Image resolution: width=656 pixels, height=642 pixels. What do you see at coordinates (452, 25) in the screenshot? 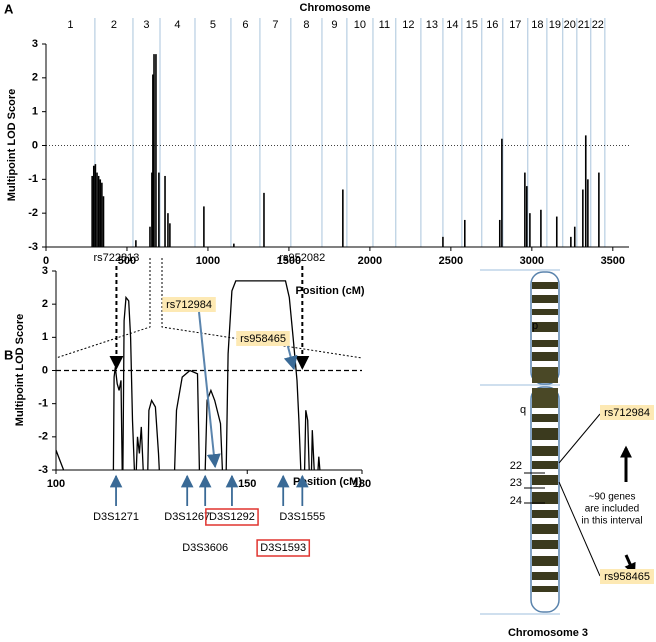
I see `chromosome-label: 14` at bounding box center [452, 25].